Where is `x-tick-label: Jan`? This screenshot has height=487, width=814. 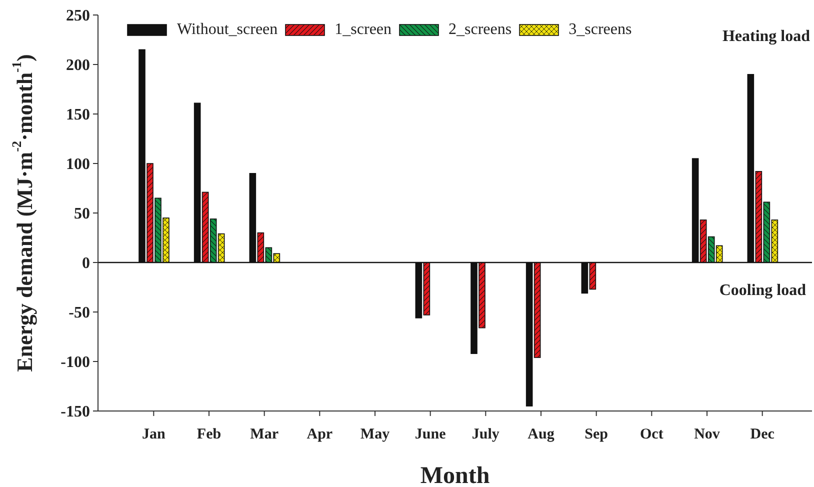
x-tick-label: Jan is located at coordinates (154, 434).